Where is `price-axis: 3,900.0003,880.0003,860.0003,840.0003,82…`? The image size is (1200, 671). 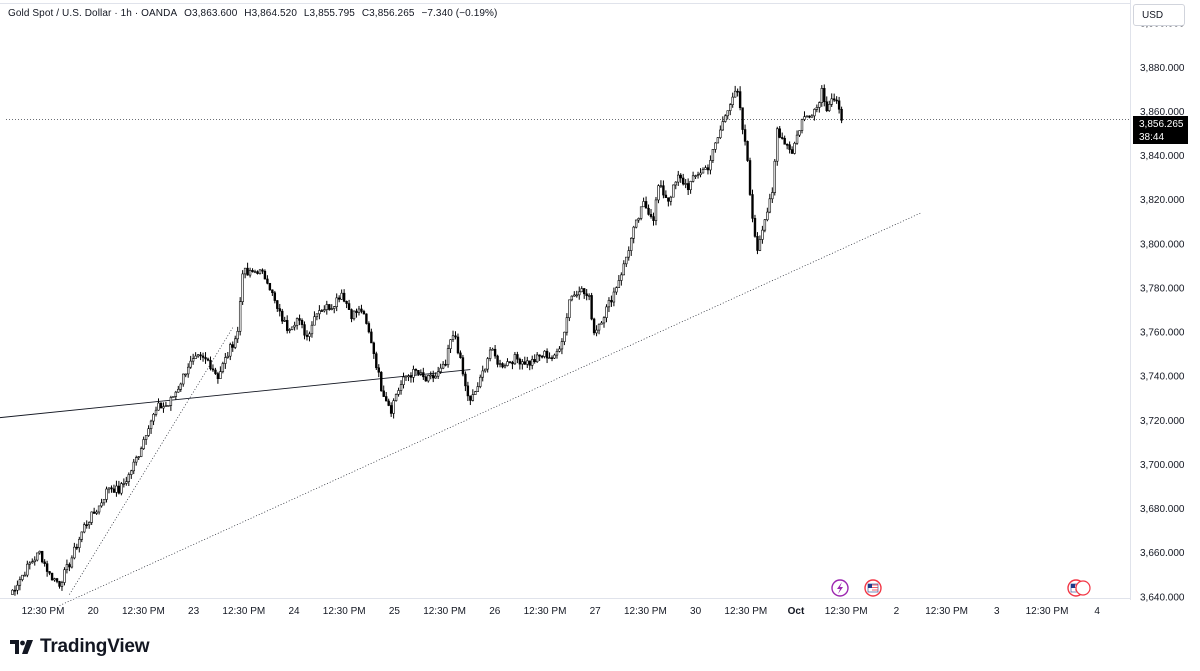 price-axis: 3,900.0003,880.0003,860.0003,840.0003,82… is located at coordinates (1162, 311).